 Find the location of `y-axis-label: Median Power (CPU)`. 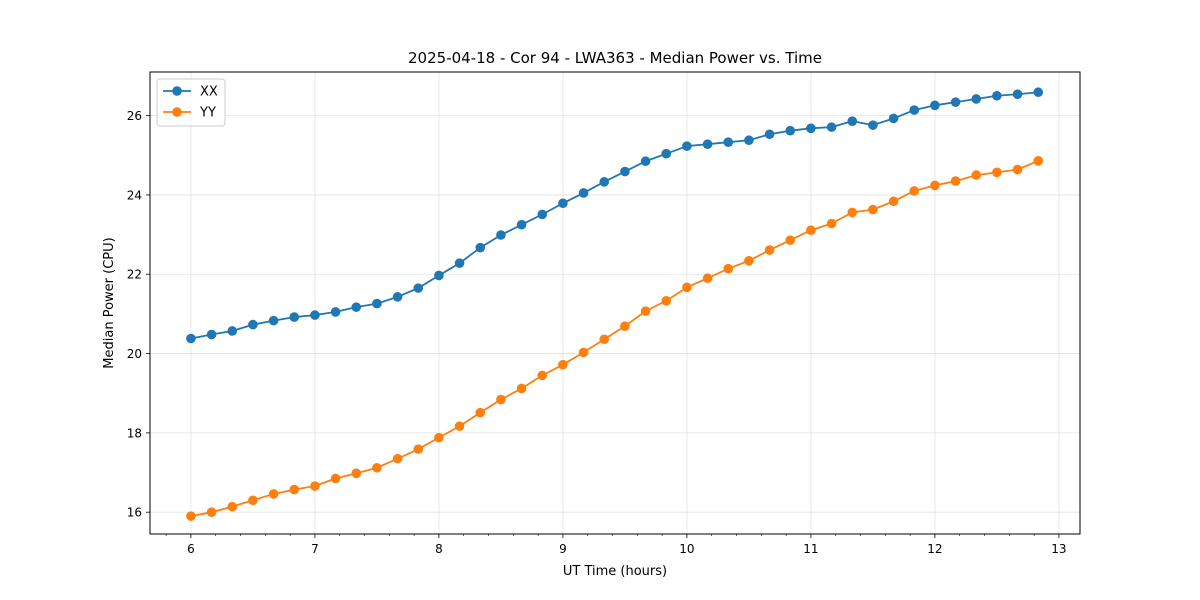

y-axis-label: Median Power (CPU) is located at coordinates (109, 302).